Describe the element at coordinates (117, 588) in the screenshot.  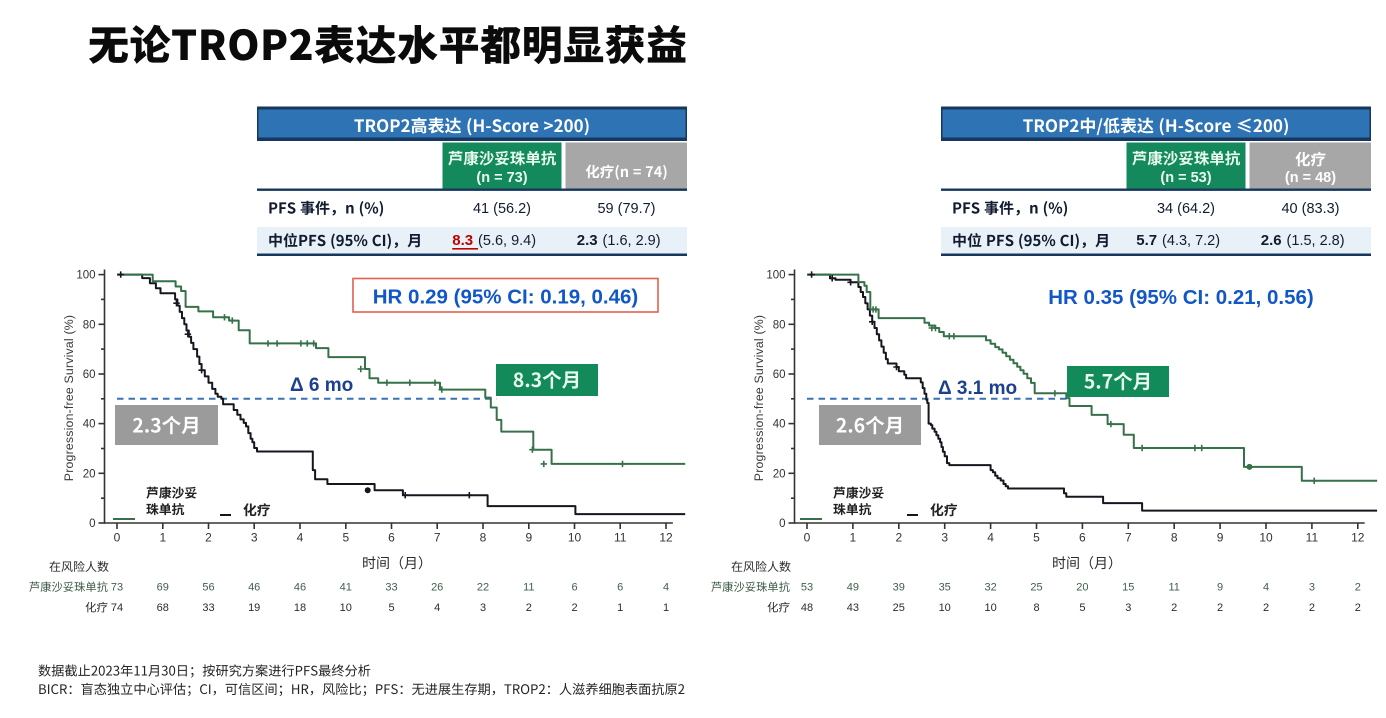
I see `svg-text: 73` at that location.